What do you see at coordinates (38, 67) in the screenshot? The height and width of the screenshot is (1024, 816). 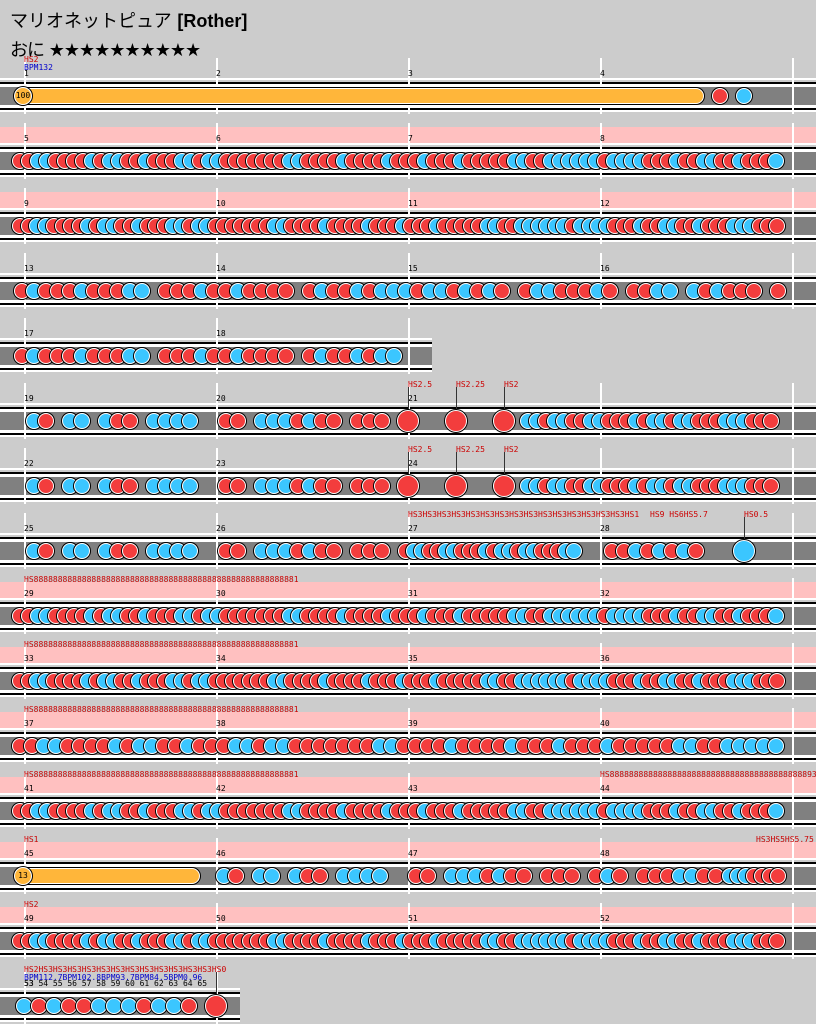 I see `bpm-label: BPM132` at bounding box center [38, 67].